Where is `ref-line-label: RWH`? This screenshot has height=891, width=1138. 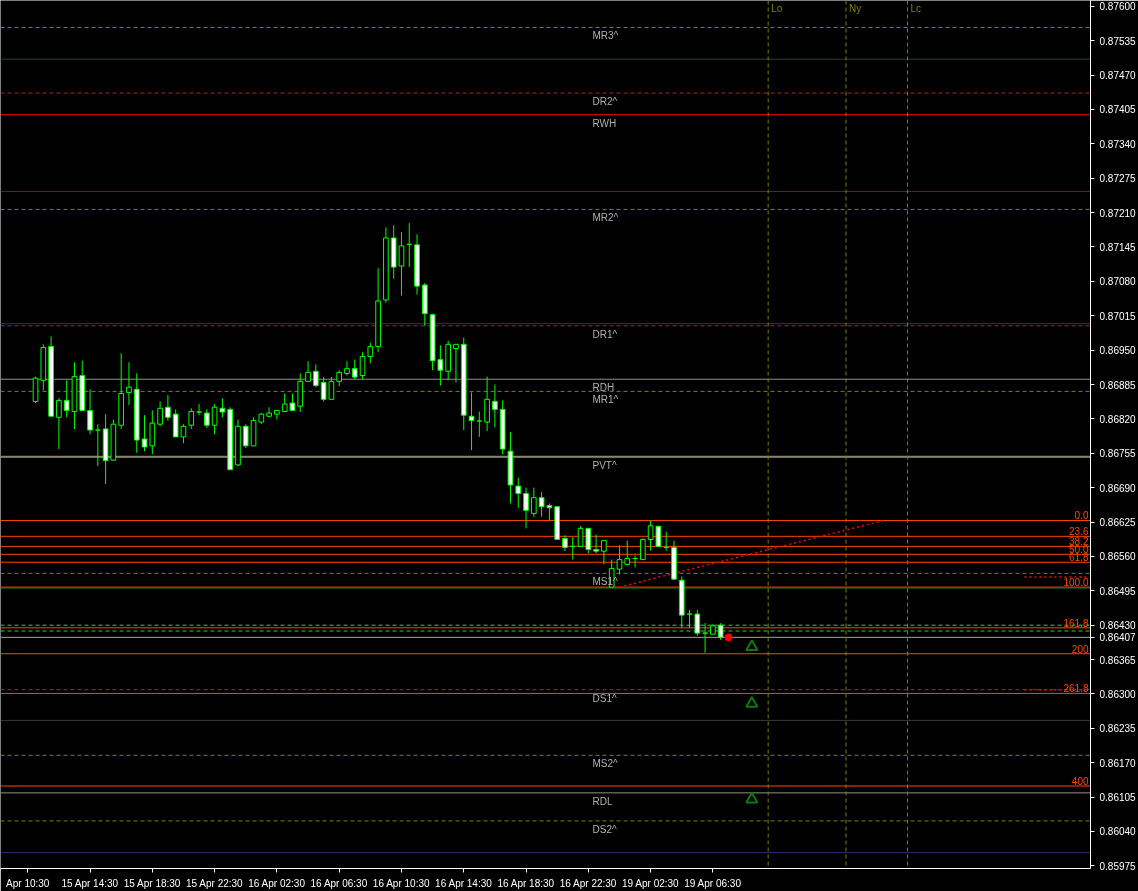
ref-line-label: RWH is located at coordinates (604, 123).